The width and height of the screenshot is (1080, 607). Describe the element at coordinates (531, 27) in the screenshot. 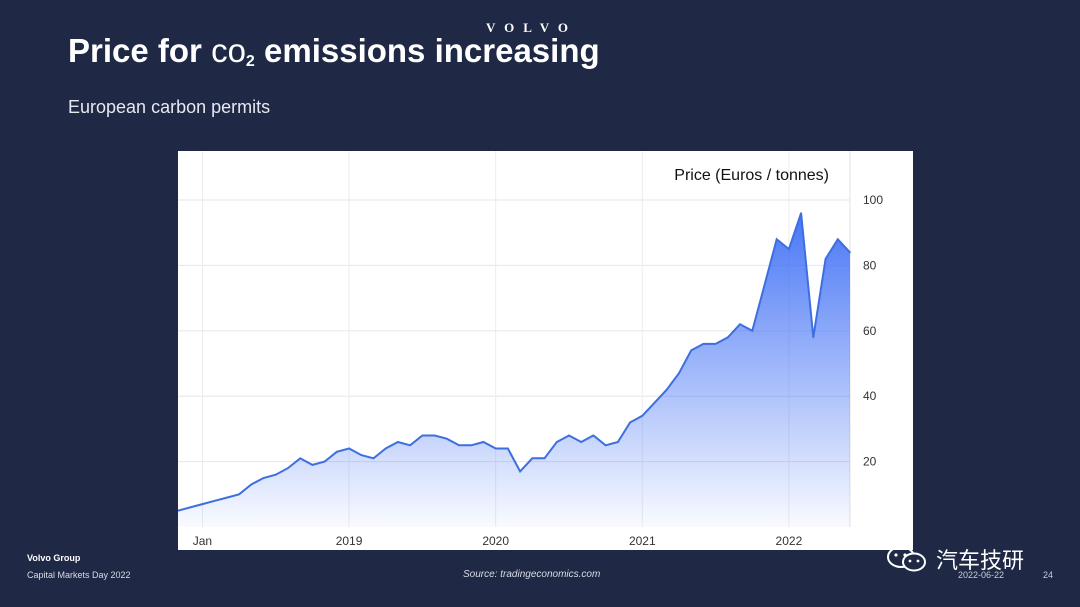

I see `volvo-logo: VOLVO` at that location.